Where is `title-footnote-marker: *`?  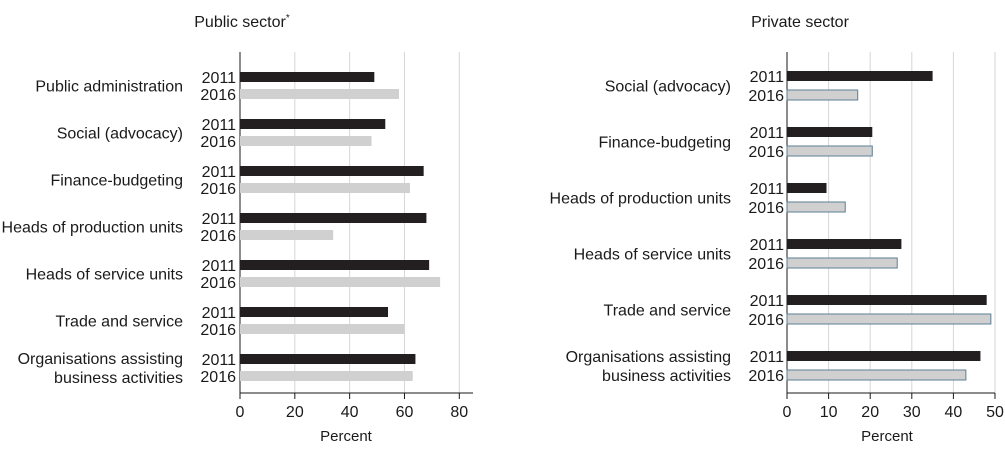
title-footnote-marker: * is located at coordinates (288, 18).